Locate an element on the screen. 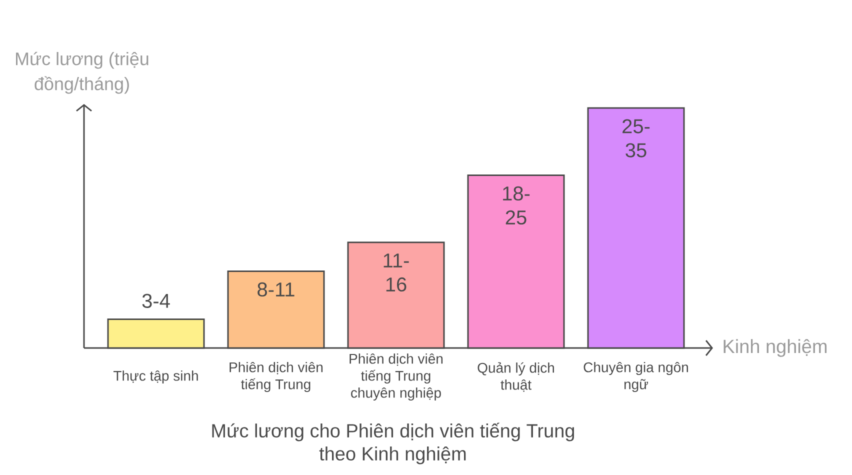  x-tick-label: Phiên dịch viên tiếng Trung chuyên nghiệp is located at coordinates (396, 377).